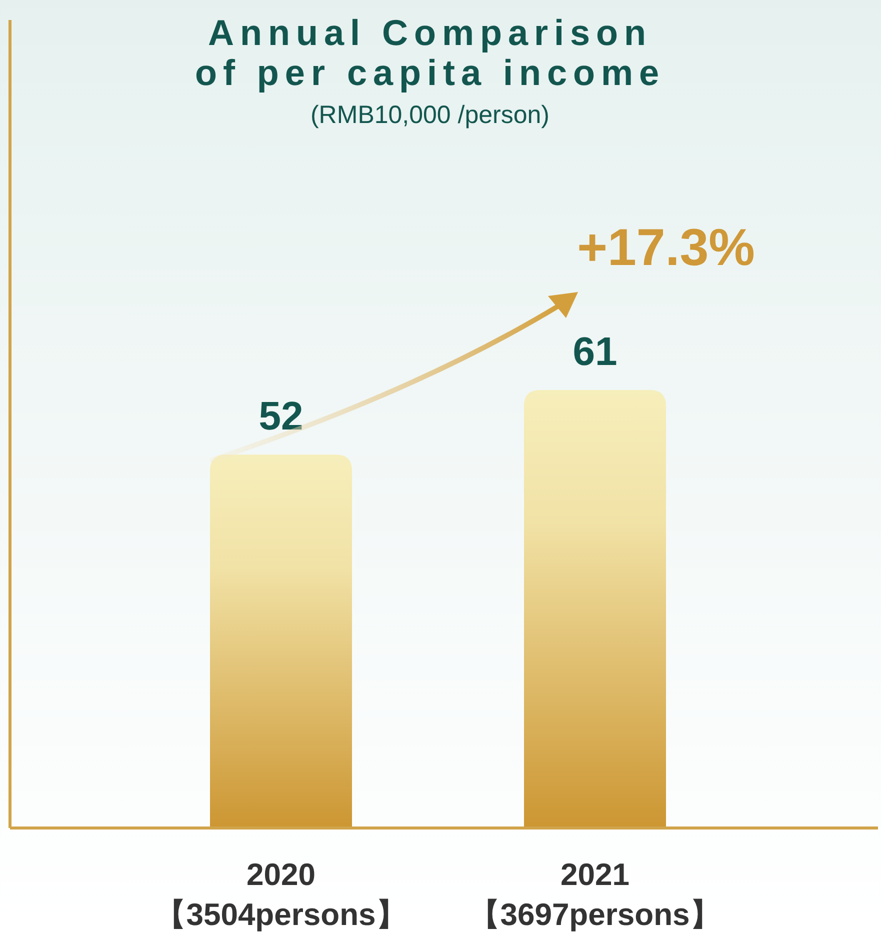 This screenshot has width=881, height=933. What do you see at coordinates (281, 894) in the screenshot?
I see `x-tick-label: 2020 【3504persons】` at bounding box center [281, 894].